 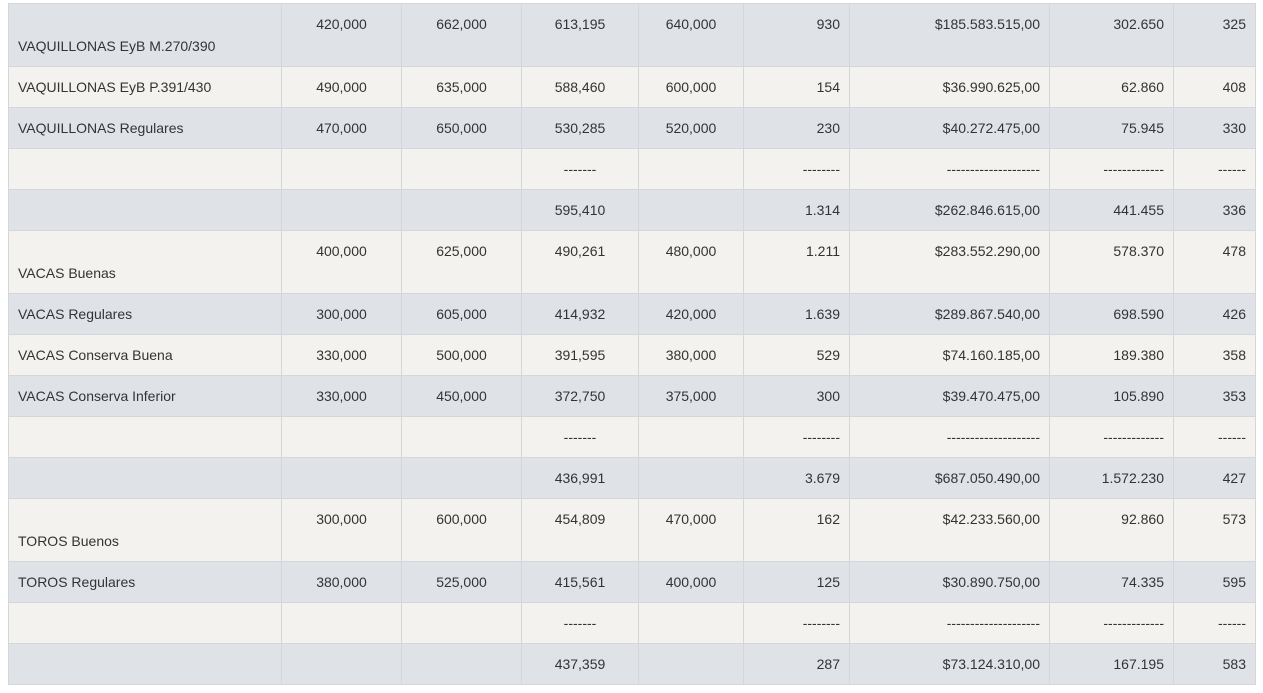 I want to click on table-cell: 478, so click(x=1214, y=262).